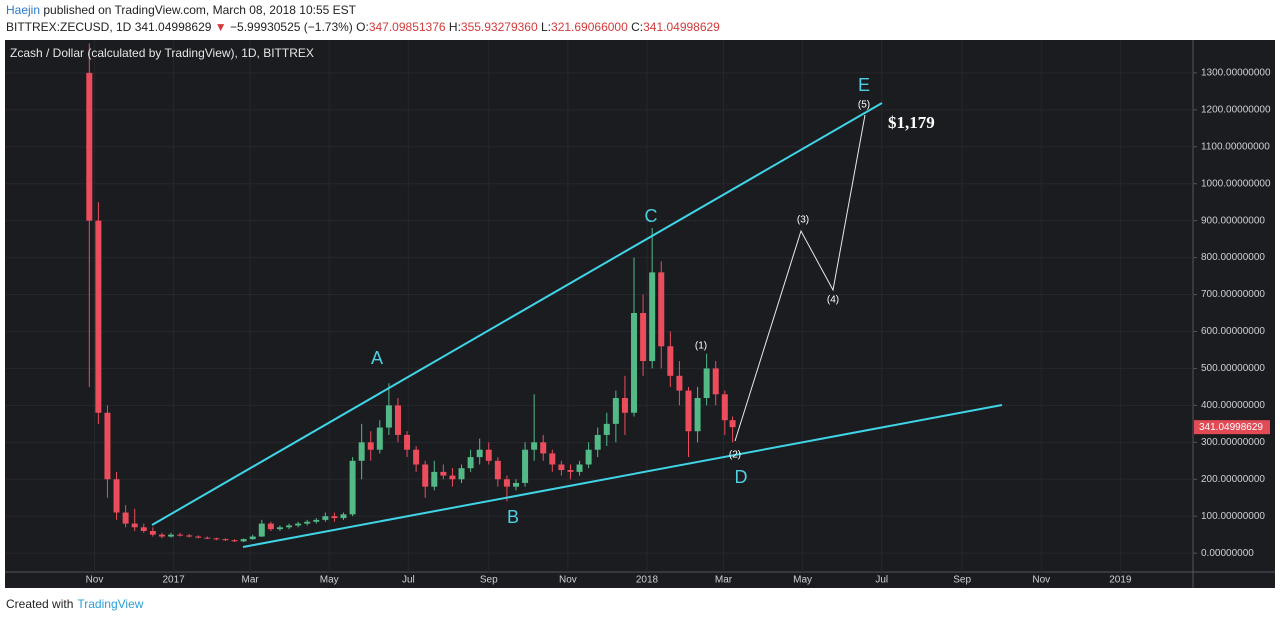 The width and height of the screenshot is (1280, 621). I want to click on x-tick-label: 2019, so click(1120, 580).